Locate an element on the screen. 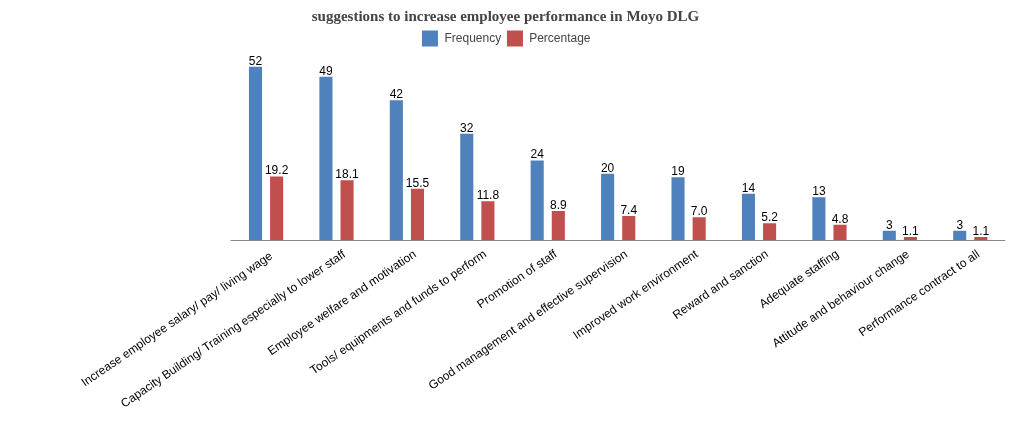 This screenshot has height=445, width=1035. data-label: 32 is located at coordinates (467, 127).